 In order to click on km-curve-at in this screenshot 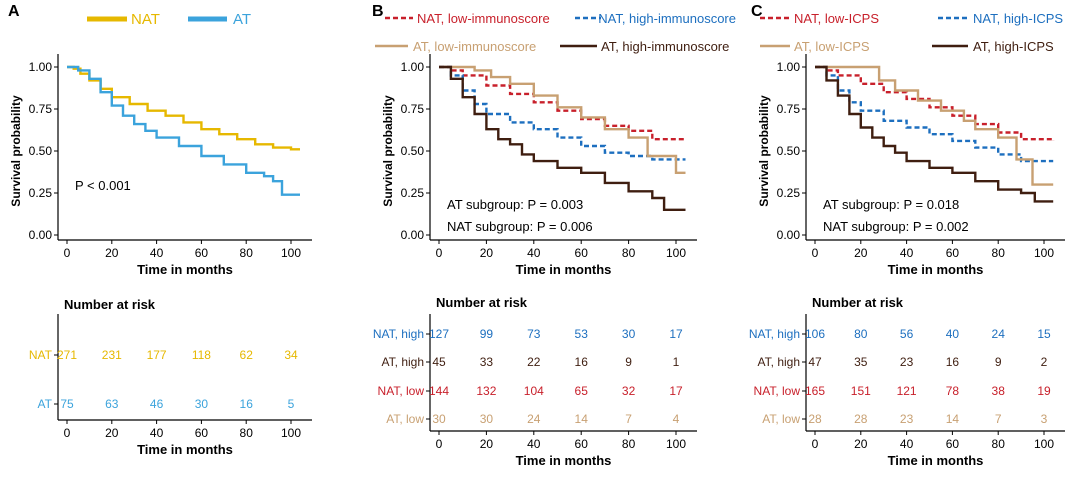, I will do `click(183, 130)`.